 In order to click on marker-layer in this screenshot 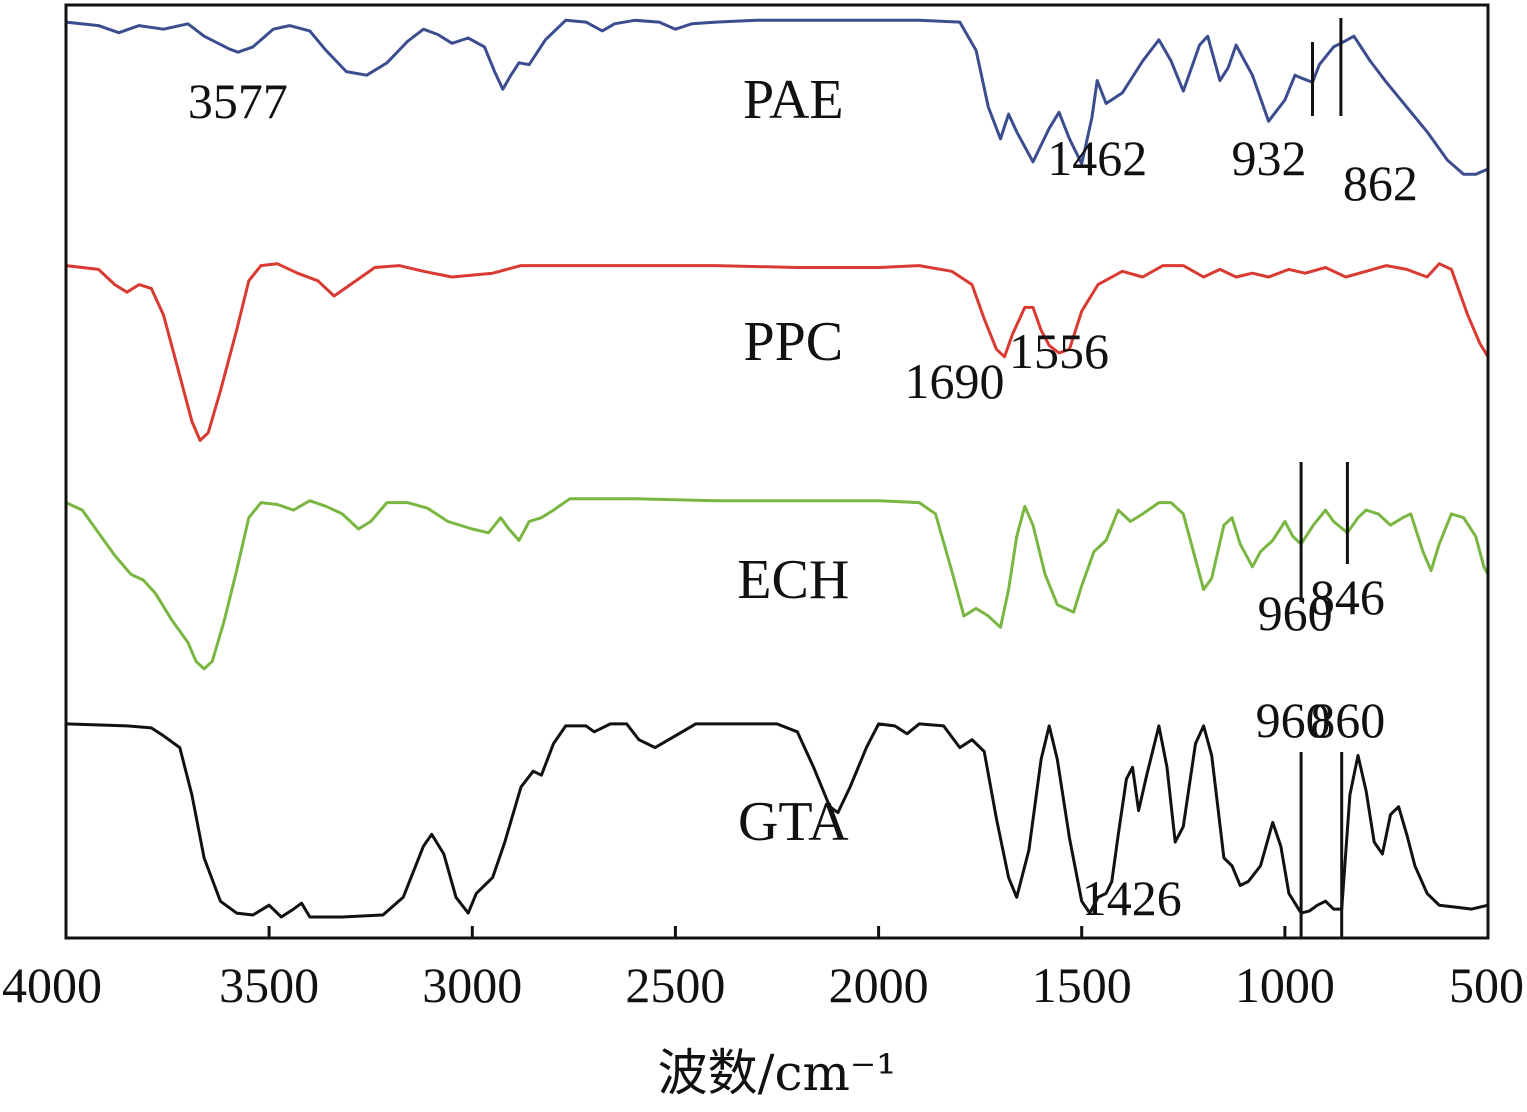, I will do `click(1324, 478)`.